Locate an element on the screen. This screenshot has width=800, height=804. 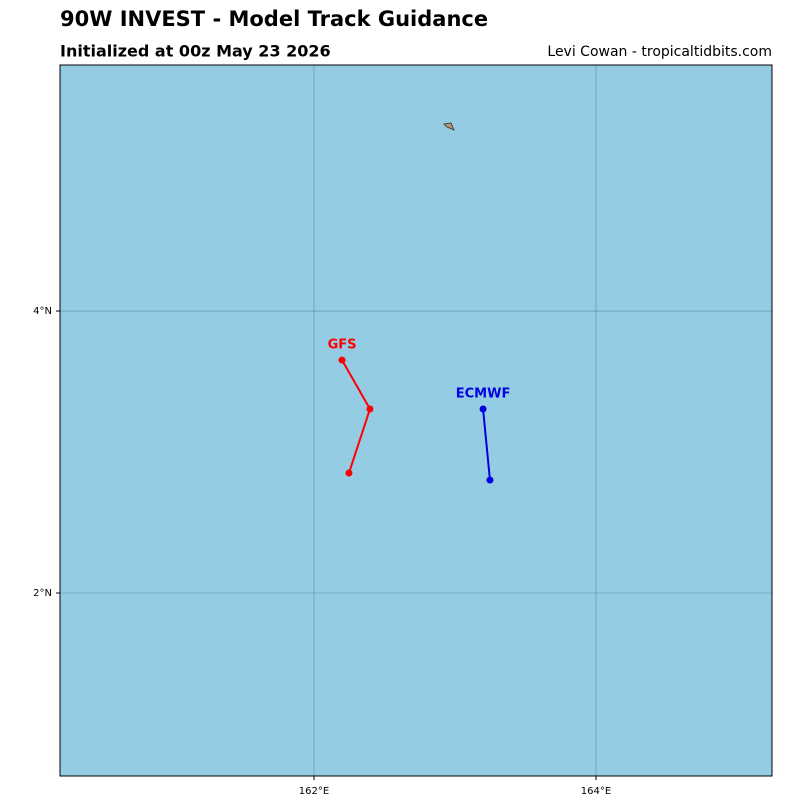
track-line is located at coordinates (486, 444).